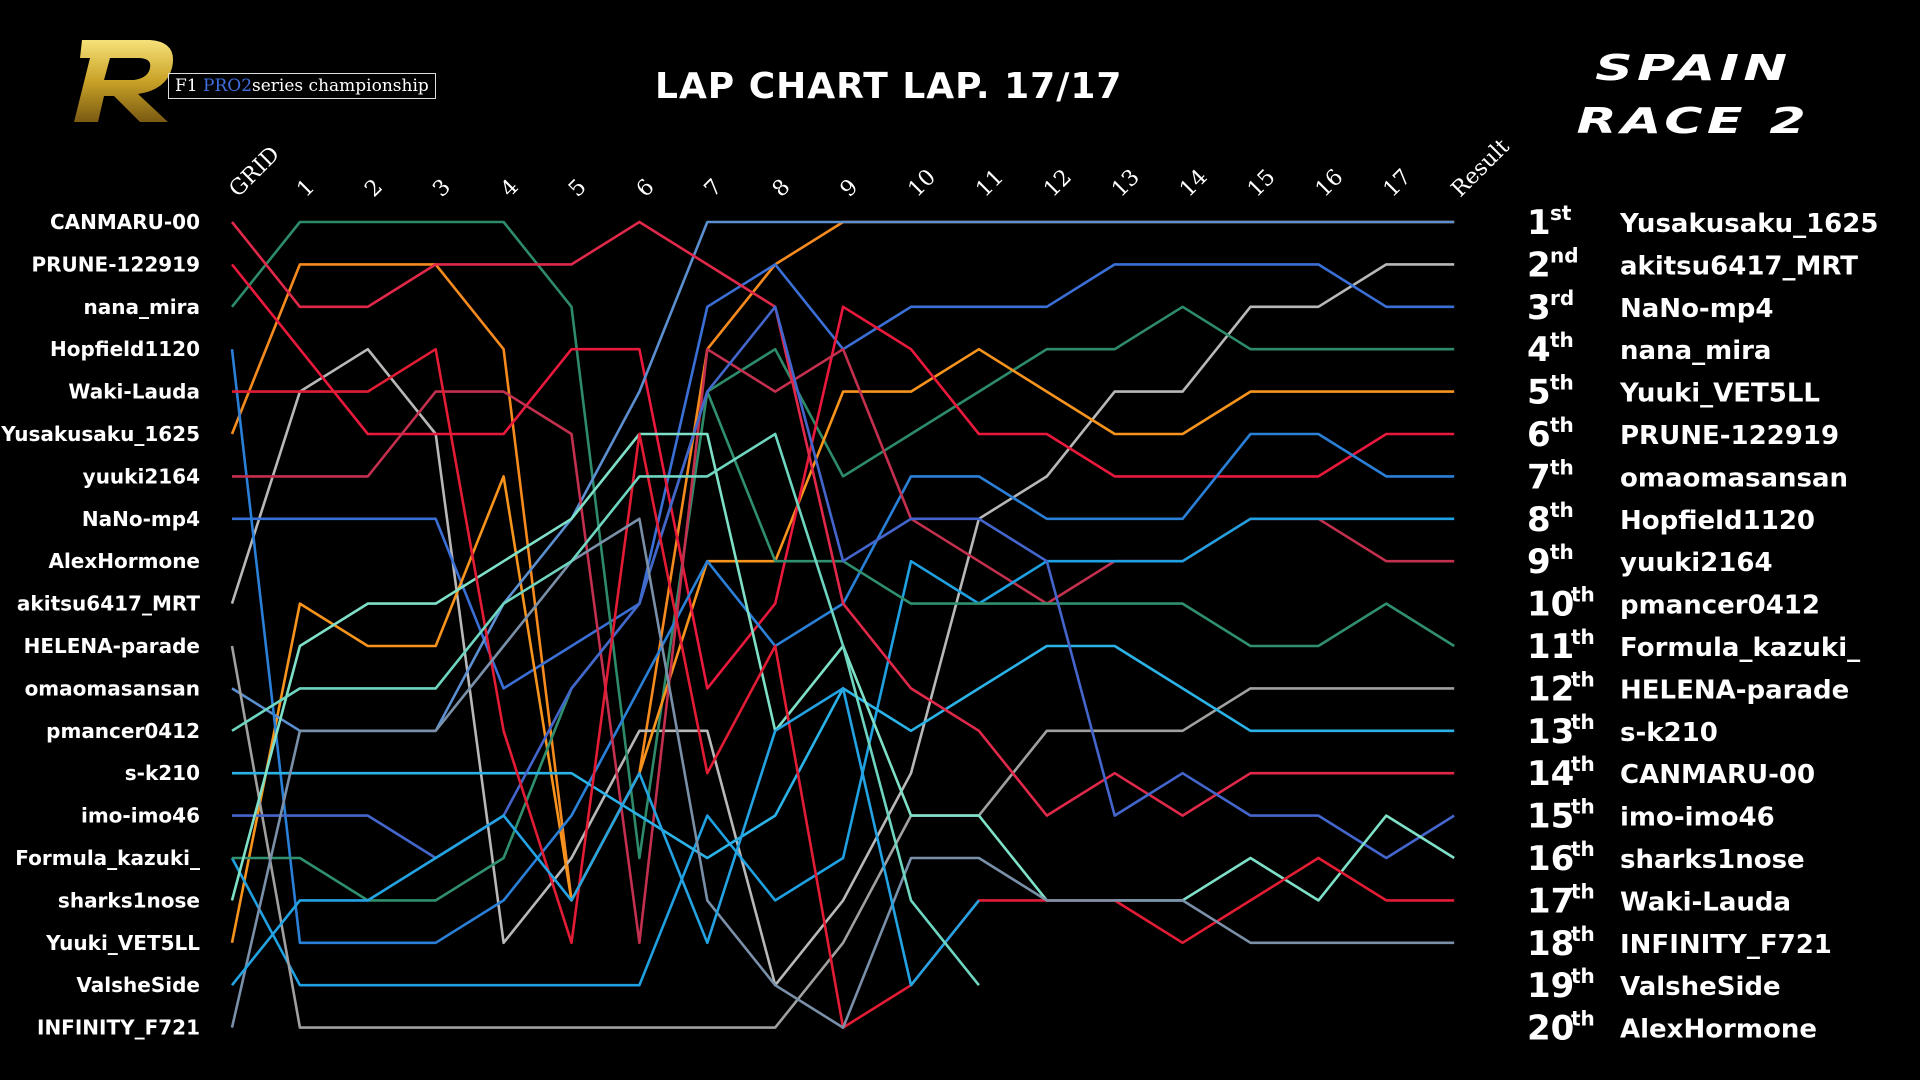  What do you see at coordinates (1550, 647) in the screenshot?
I see `result-position: 11` at bounding box center [1550, 647].